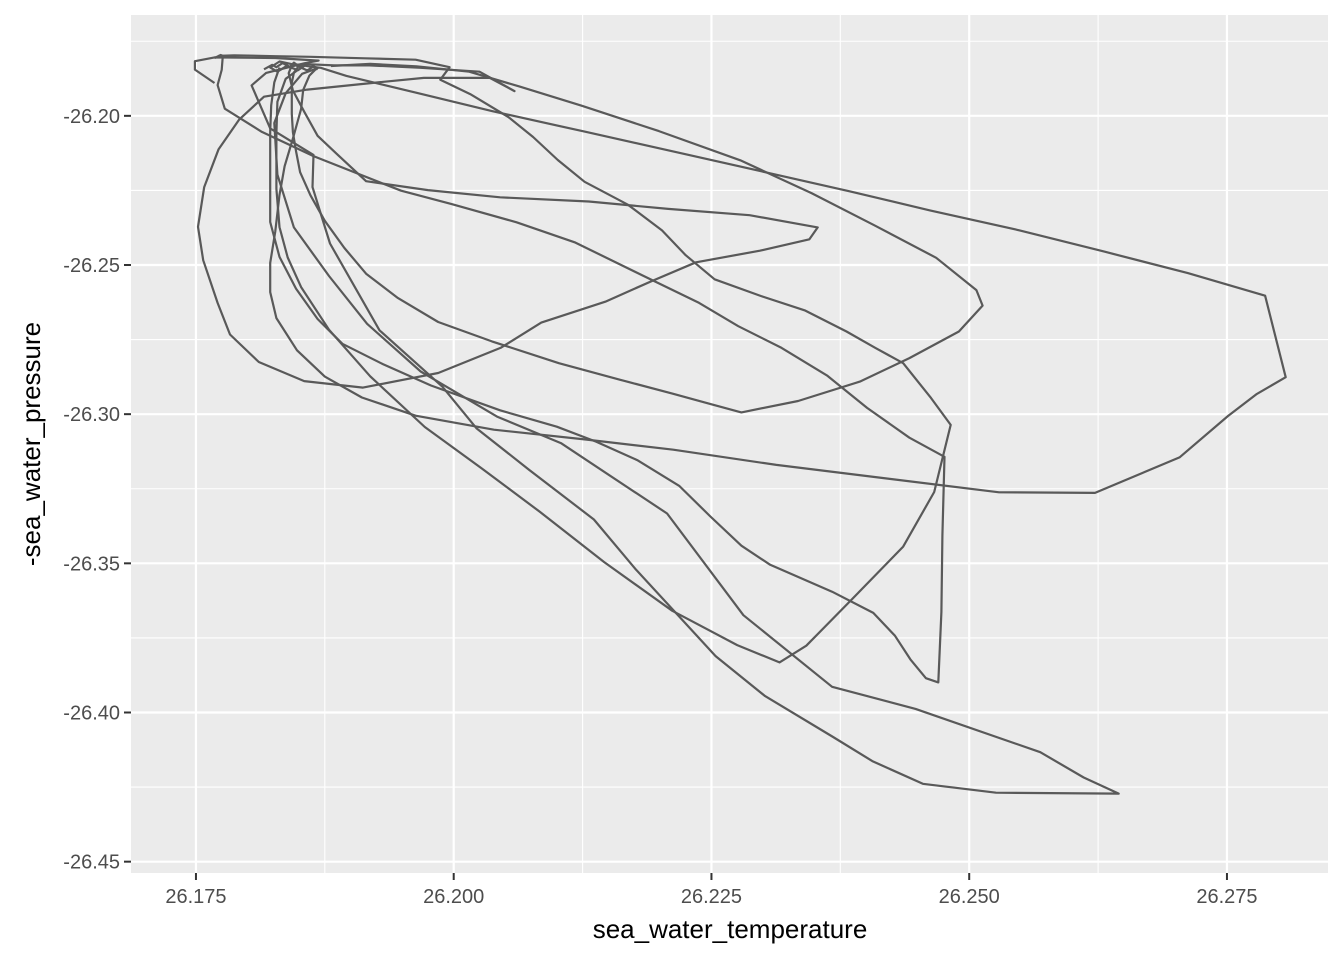 Image resolution: width=1344 pixels, height=960 pixels. Describe the element at coordinates (91, 713) in the screenshot. I see `y-tick-label: -26.40` at that location.